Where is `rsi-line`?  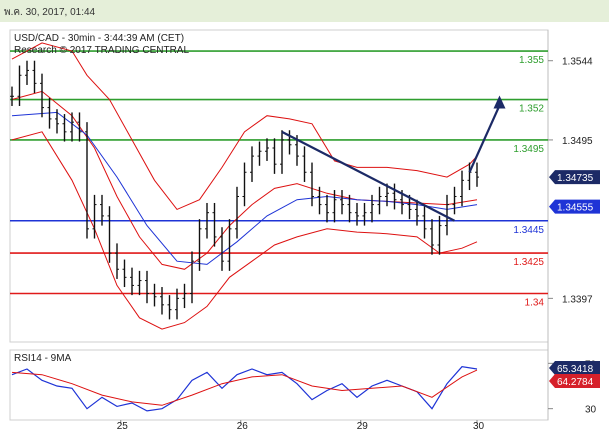
rsi-line is located at coordinates (244, 389).